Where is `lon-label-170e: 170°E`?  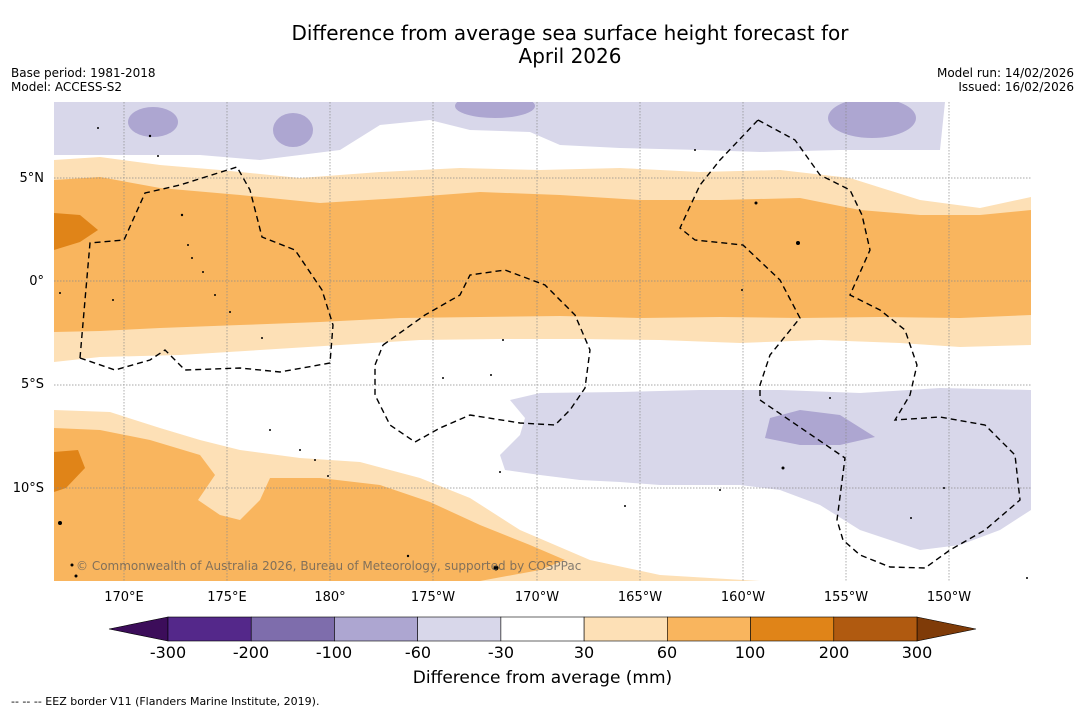 lon-label-170e: 170°E is located at coordinates (124, 597).